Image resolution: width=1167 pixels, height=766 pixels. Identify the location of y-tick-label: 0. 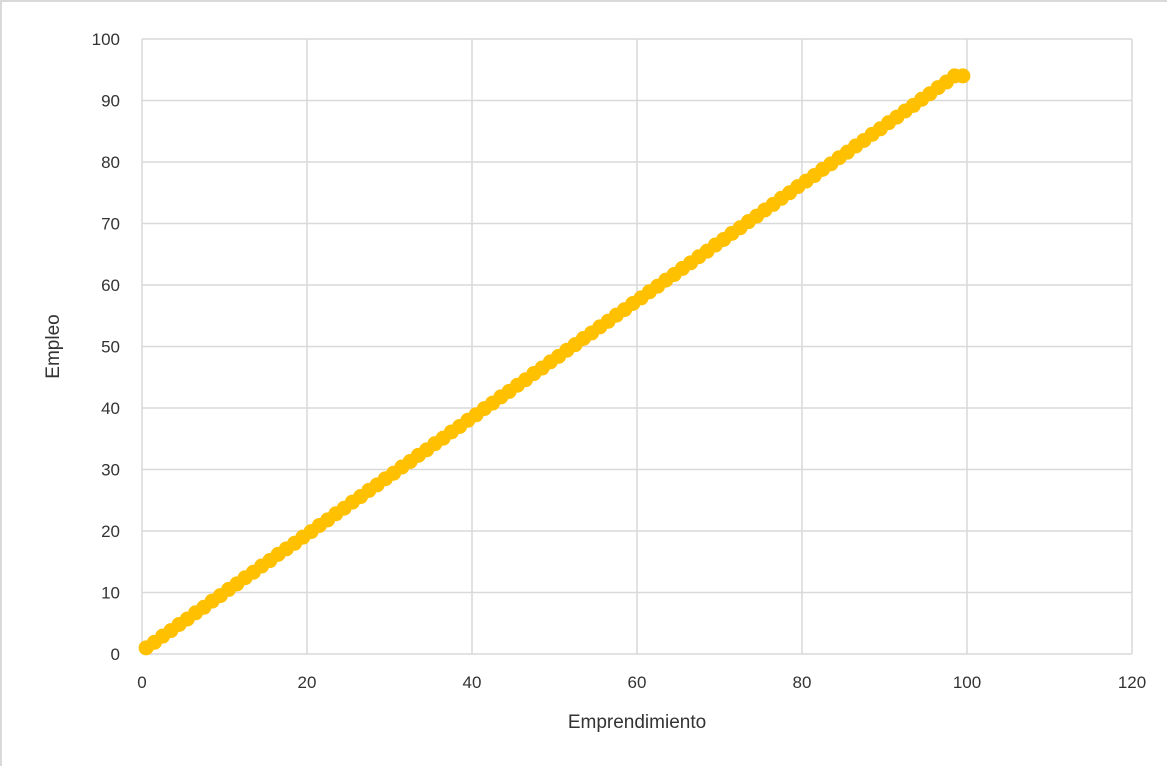
(115, 654).